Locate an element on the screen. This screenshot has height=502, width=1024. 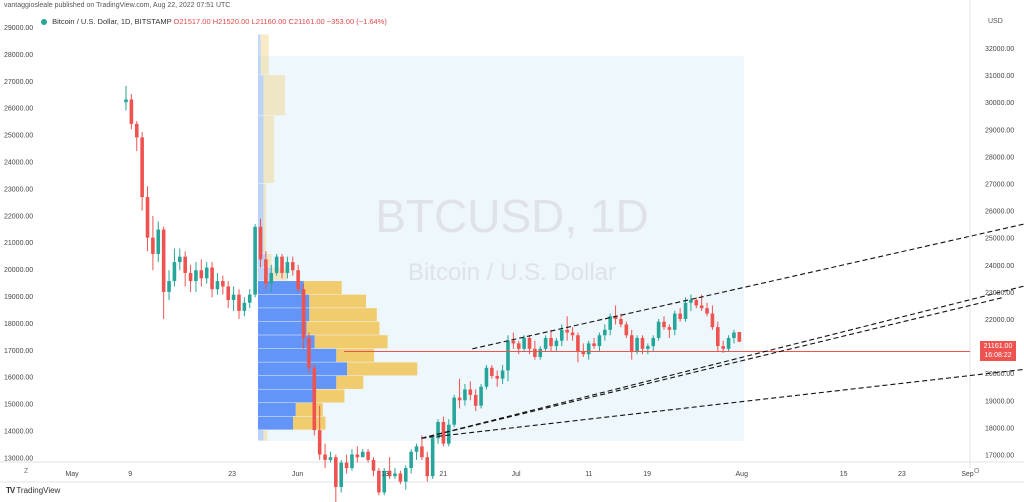
right-axis-tick-label: 32000.00 is located at coordinates (999, 49).